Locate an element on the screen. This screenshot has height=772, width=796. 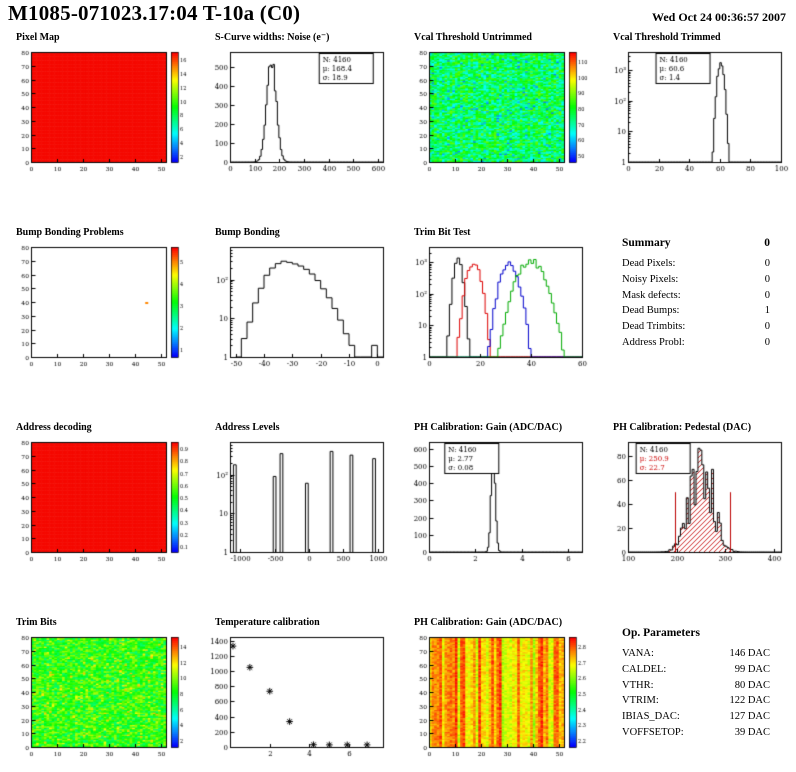
summary-row: Dead Pixels: 0 is located at coordinates (696, 264).